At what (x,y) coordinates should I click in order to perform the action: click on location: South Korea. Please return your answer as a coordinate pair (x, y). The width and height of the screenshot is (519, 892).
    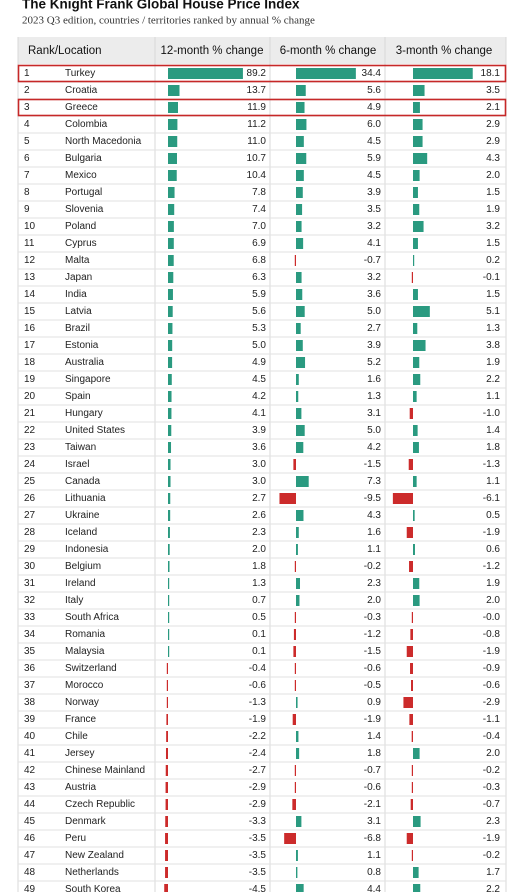
    Looking at the image, I should click on (93, 888).